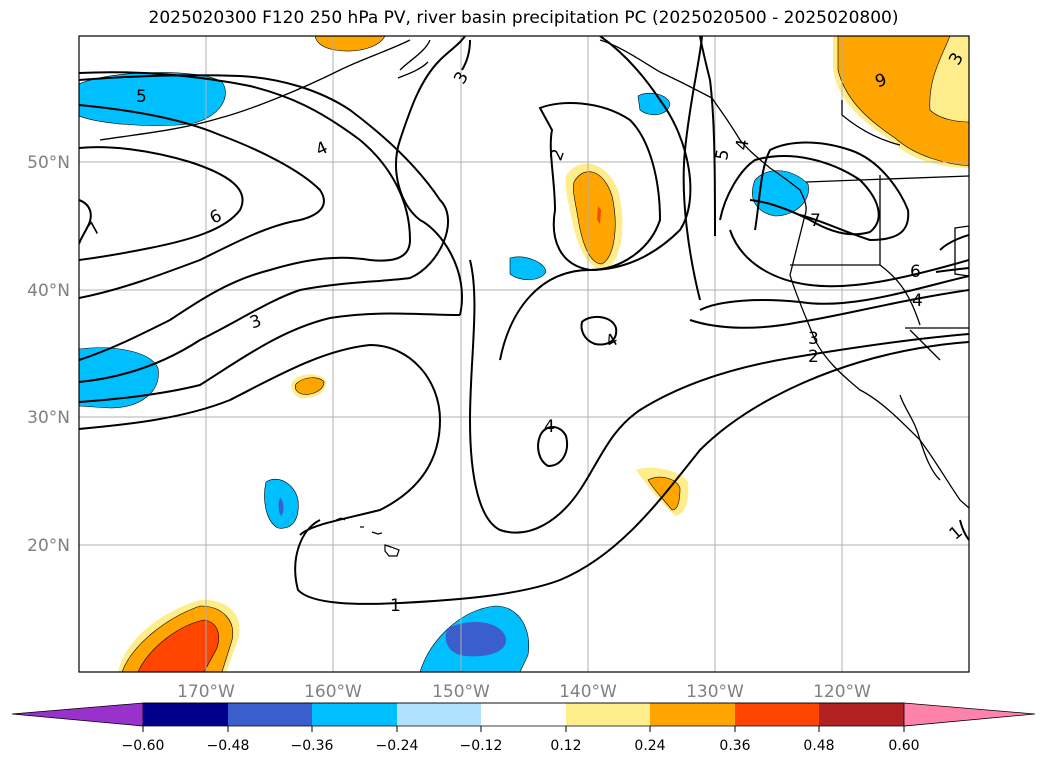  Describe the element at coordinates (143, 746) in the screenshot. I see `colorbar-tick-label: −0.60` at that location.